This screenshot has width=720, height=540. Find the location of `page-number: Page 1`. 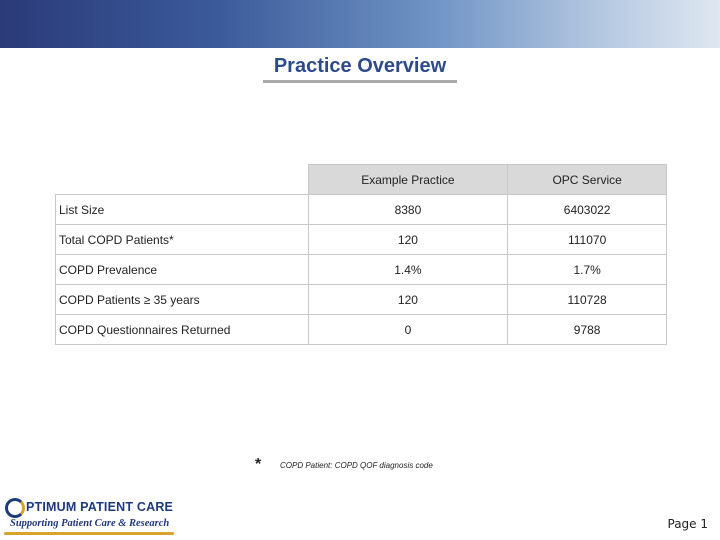

page-number: Page 1 is located at coordinates (688, 524).